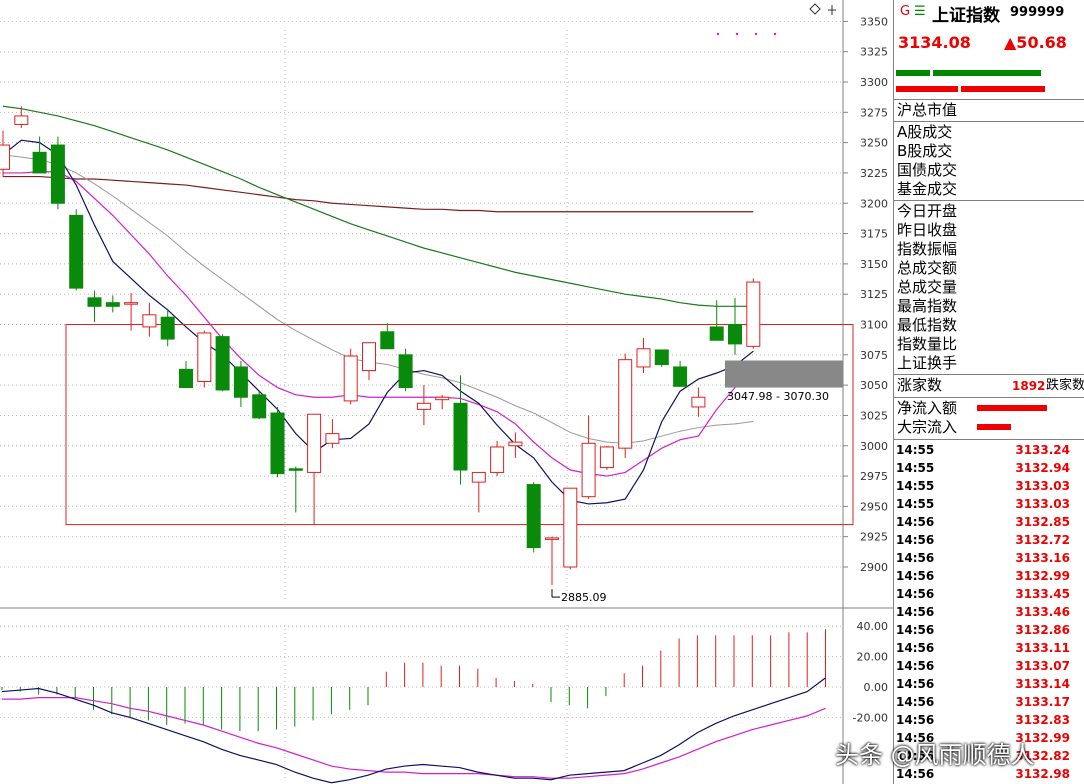  What do you see at coordinates (989, 774) in the screenshot?
I see `tick-row: 14:56 3132.98` at bounding box center [989, 774].